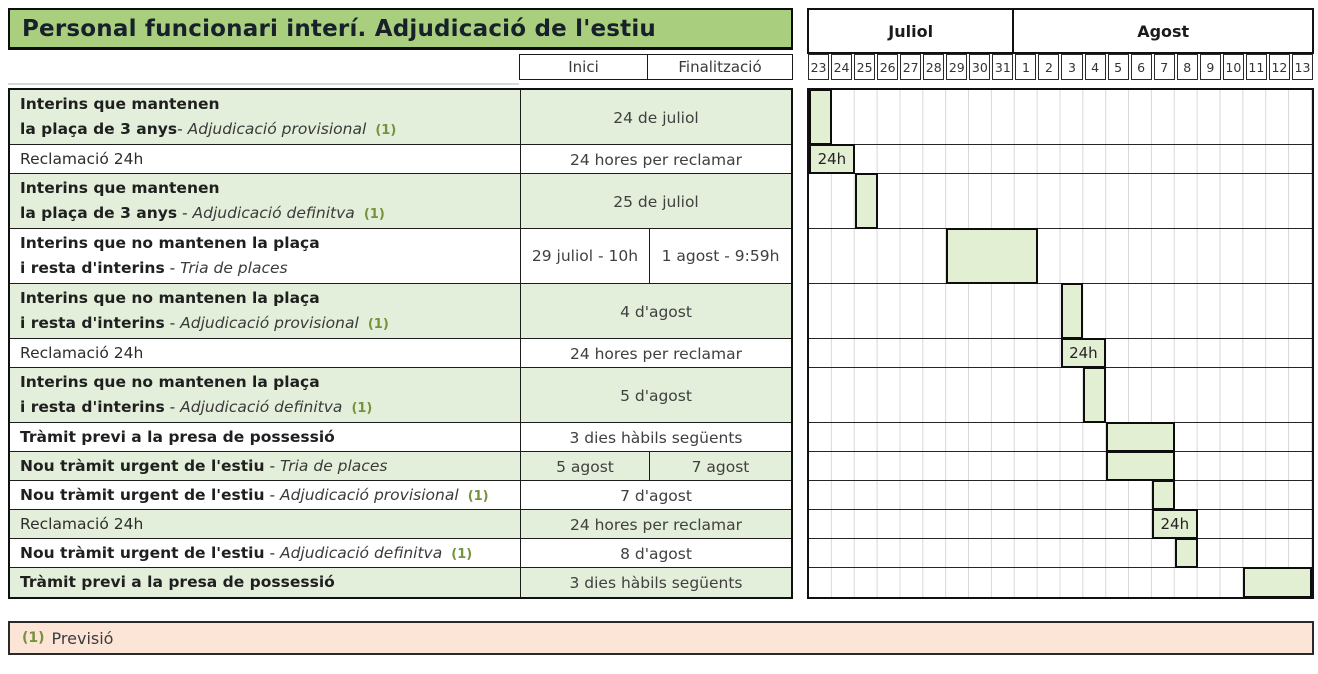 Image resolution: width=1318 pixels, height=674 pixels. Describe the element at coordinates (1210, 67) in the screenshot. I see `gantt-day-label: 9` at that location.